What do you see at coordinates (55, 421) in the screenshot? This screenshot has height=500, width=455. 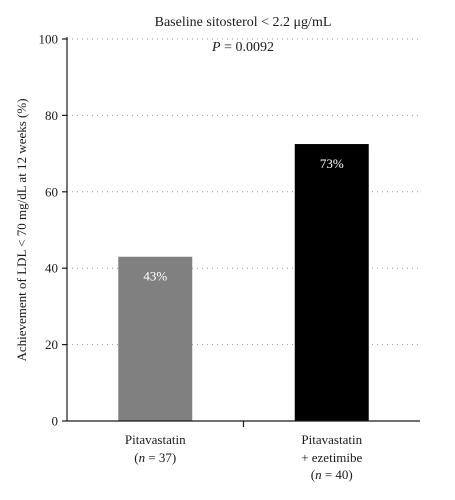 I see `y-tick-label: 0` at bounding box center [55, 421].